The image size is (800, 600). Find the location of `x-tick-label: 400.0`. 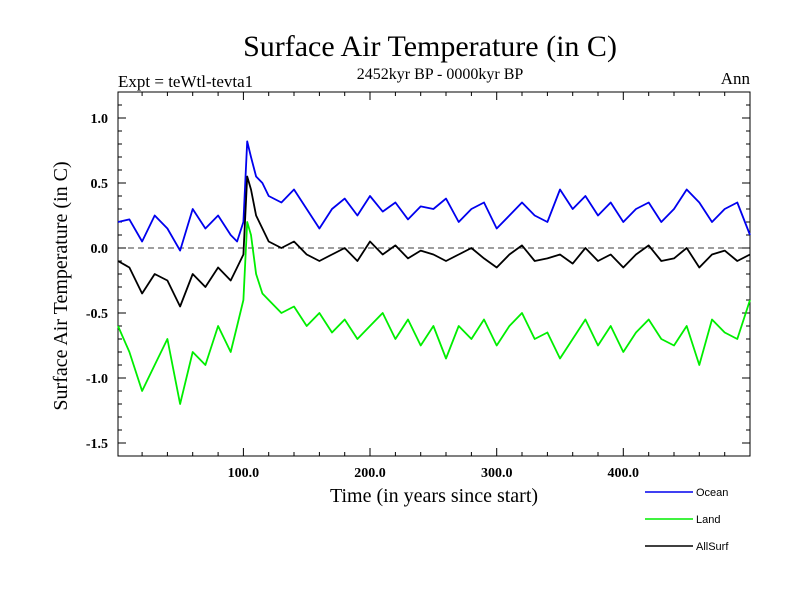

x-tick-label: 400.0 is located at coordinates (624, 473).